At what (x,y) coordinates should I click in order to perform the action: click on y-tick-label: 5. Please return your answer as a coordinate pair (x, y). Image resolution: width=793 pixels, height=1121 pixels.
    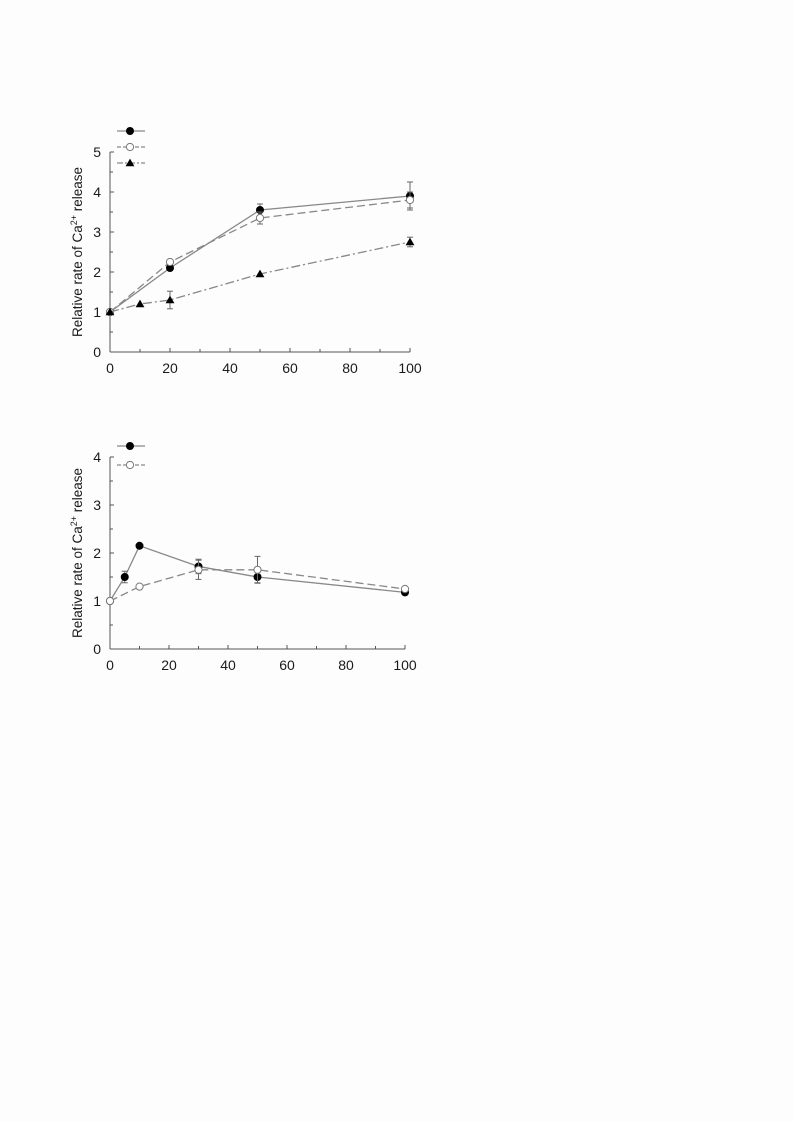
    Looking at the image, I should click on (97, 152).